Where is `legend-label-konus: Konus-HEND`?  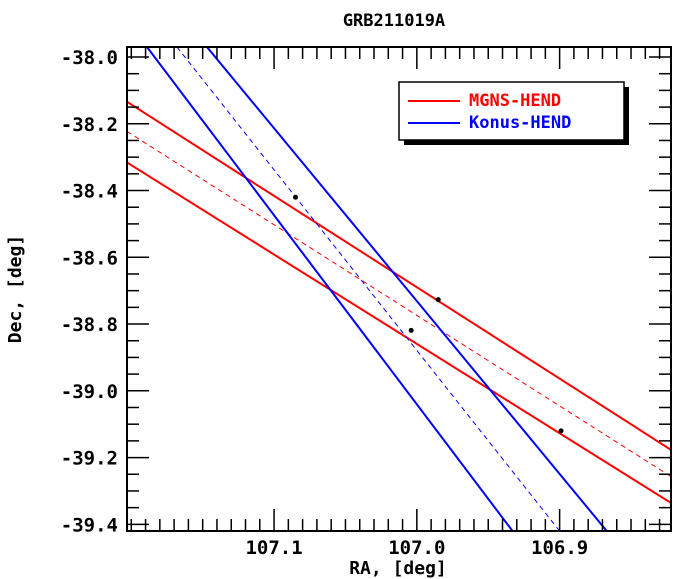
legend-label-konus: Konus-HEND is located at coordinates (520, 123).